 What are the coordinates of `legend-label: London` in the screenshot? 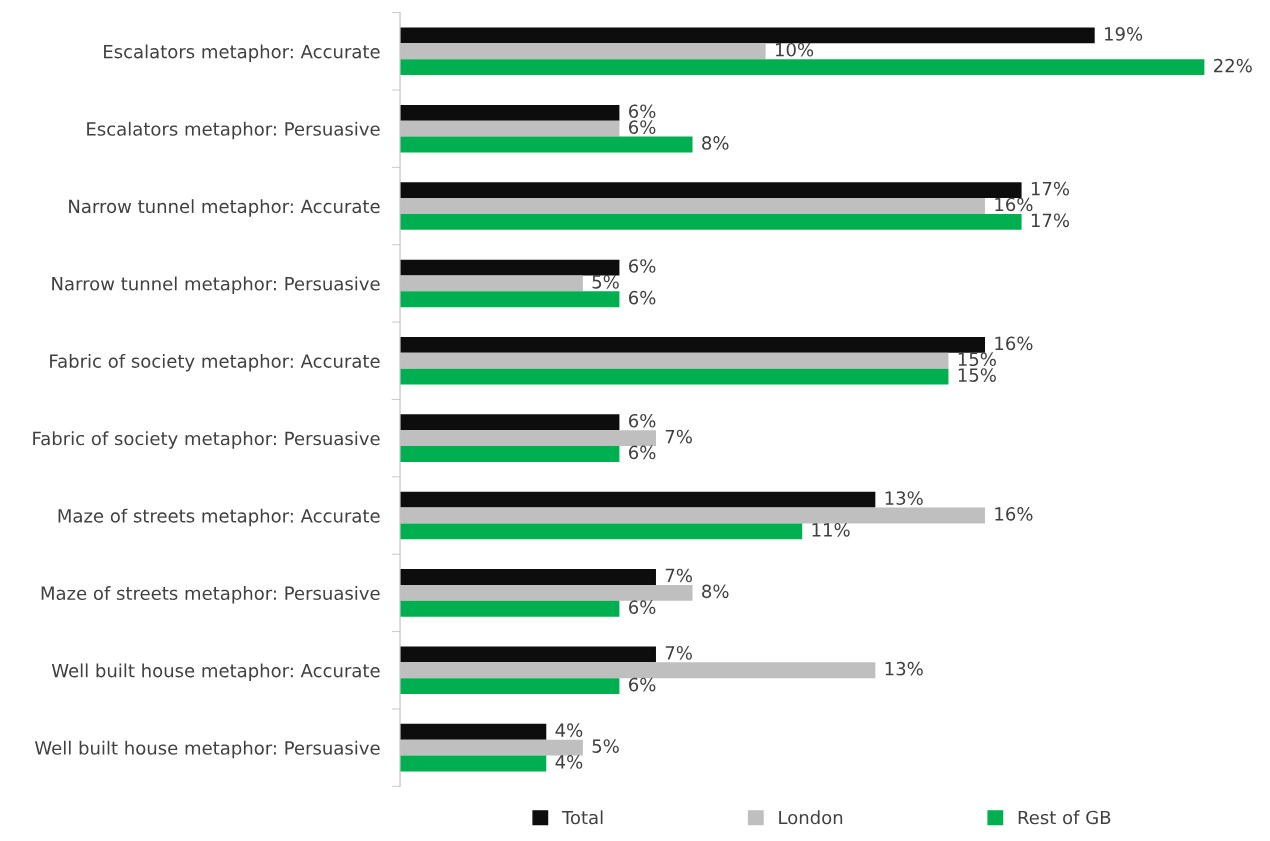 It's located at (811, 817).